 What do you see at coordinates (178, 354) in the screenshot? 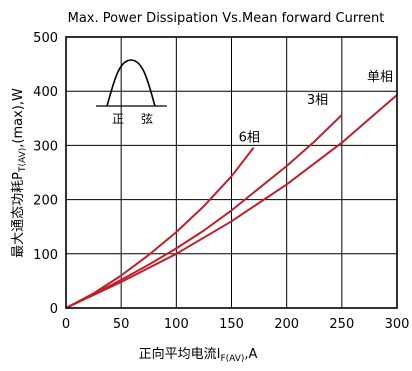
I see `x-axis-label-prefix: 正向平均电流` at bounding box center [178, 354].